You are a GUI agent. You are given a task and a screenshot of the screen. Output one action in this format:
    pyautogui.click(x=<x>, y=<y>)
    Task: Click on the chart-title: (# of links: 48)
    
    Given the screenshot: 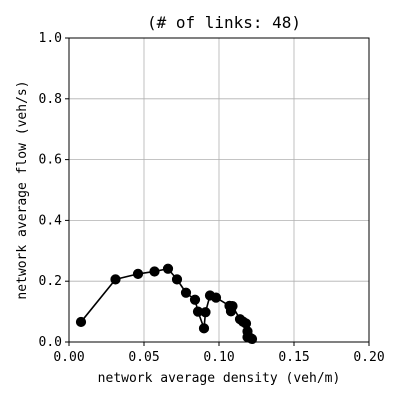 What is the action you would take?
    pyautogui.click(x=224, y=22)
    